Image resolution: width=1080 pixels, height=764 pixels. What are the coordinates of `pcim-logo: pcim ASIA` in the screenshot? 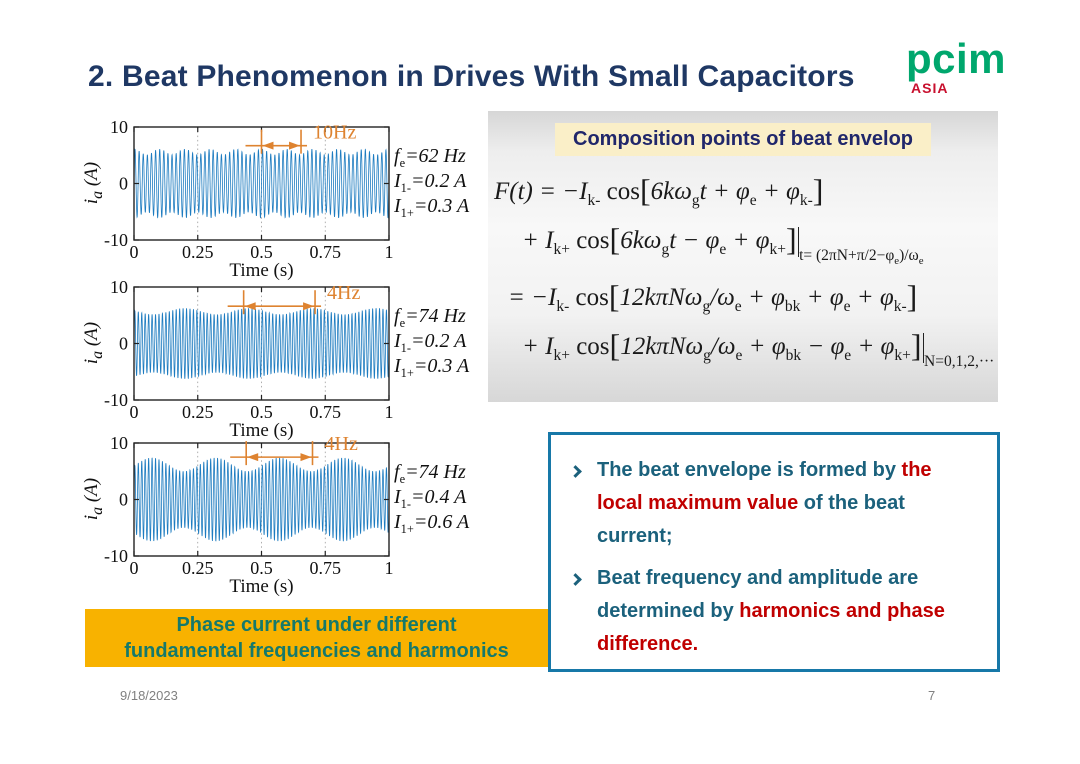 It's located at (956, 65).